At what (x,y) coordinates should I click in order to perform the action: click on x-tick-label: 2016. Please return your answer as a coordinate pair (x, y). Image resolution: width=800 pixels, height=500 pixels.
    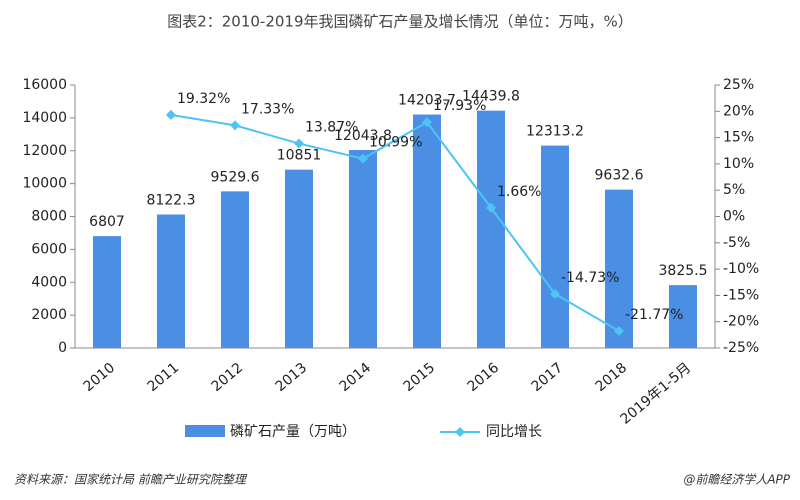
    Looking at the image, I should click on (484, 377).